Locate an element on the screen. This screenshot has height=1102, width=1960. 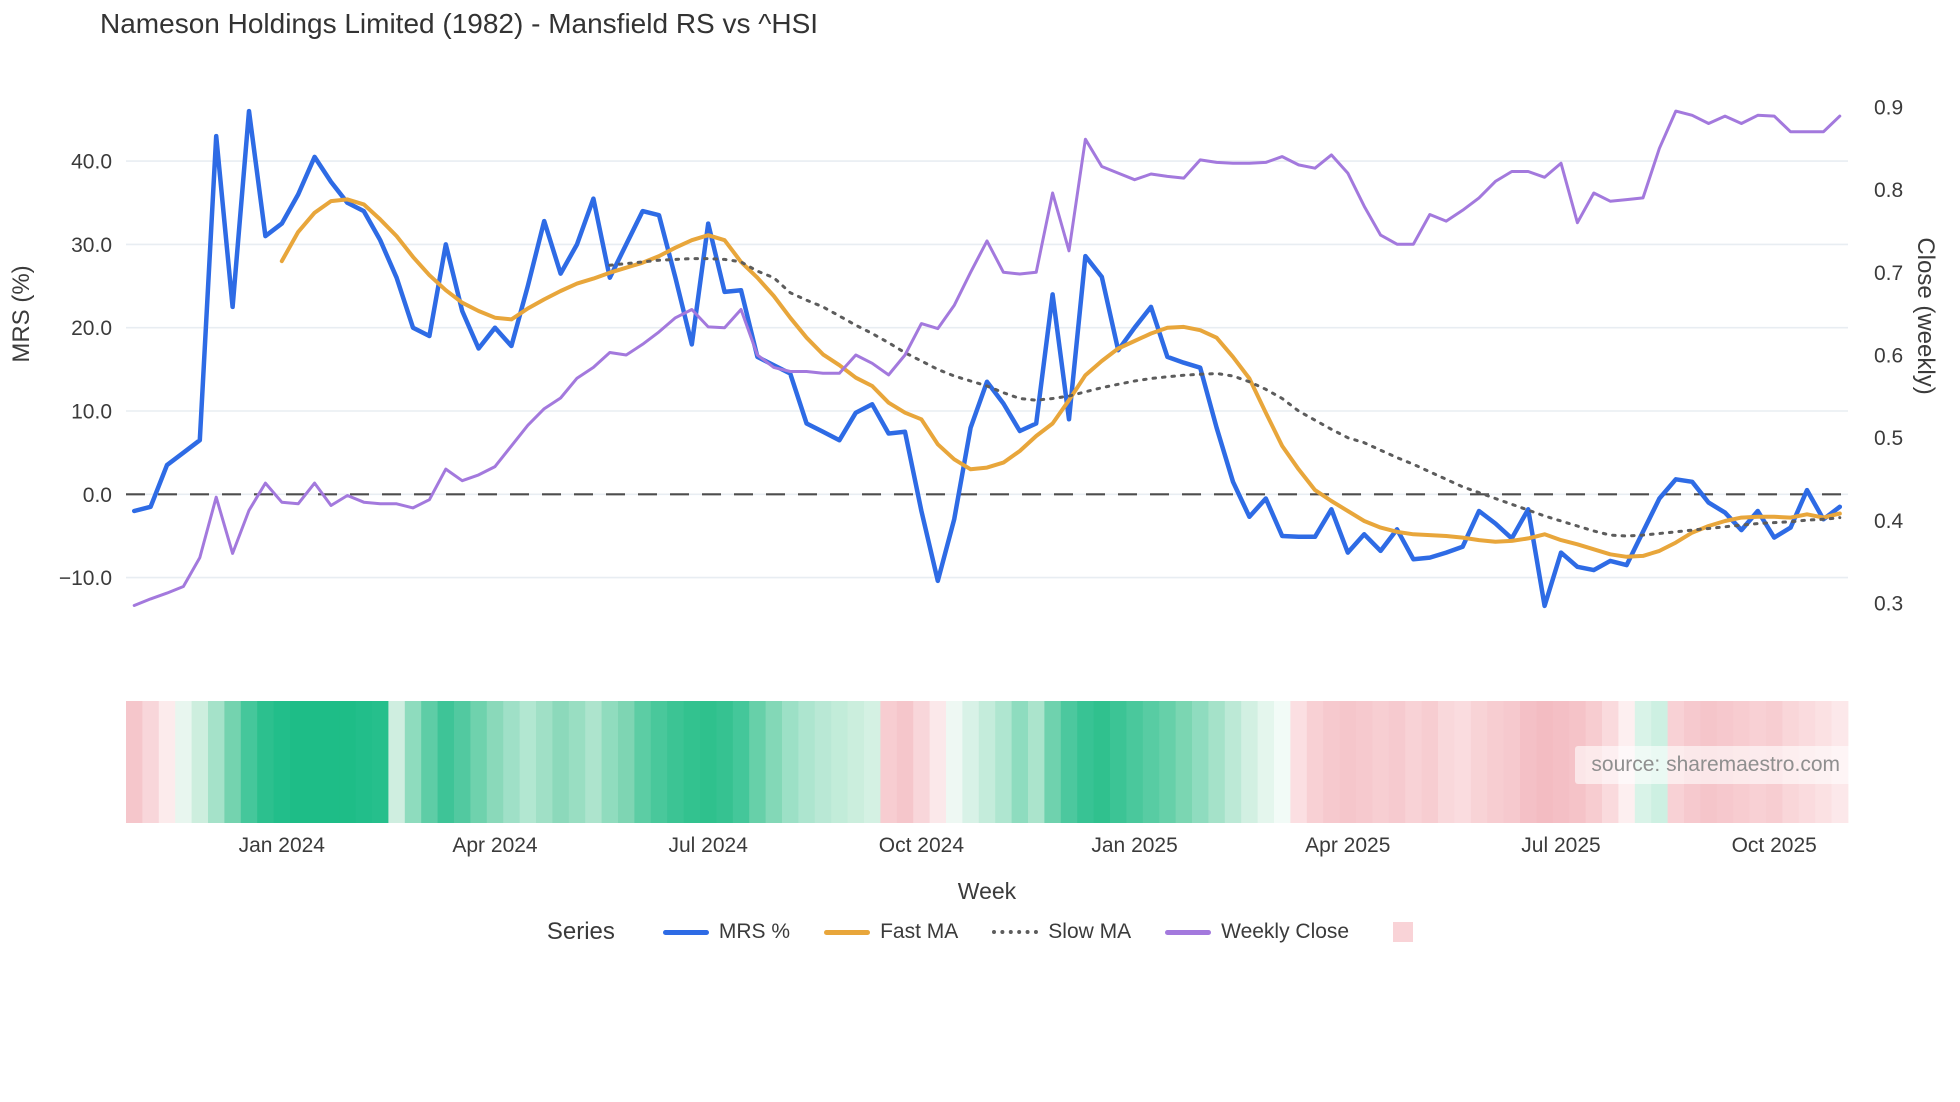
legend-label-slow-ma: Slow MA is located at coordinates (1090, 931).